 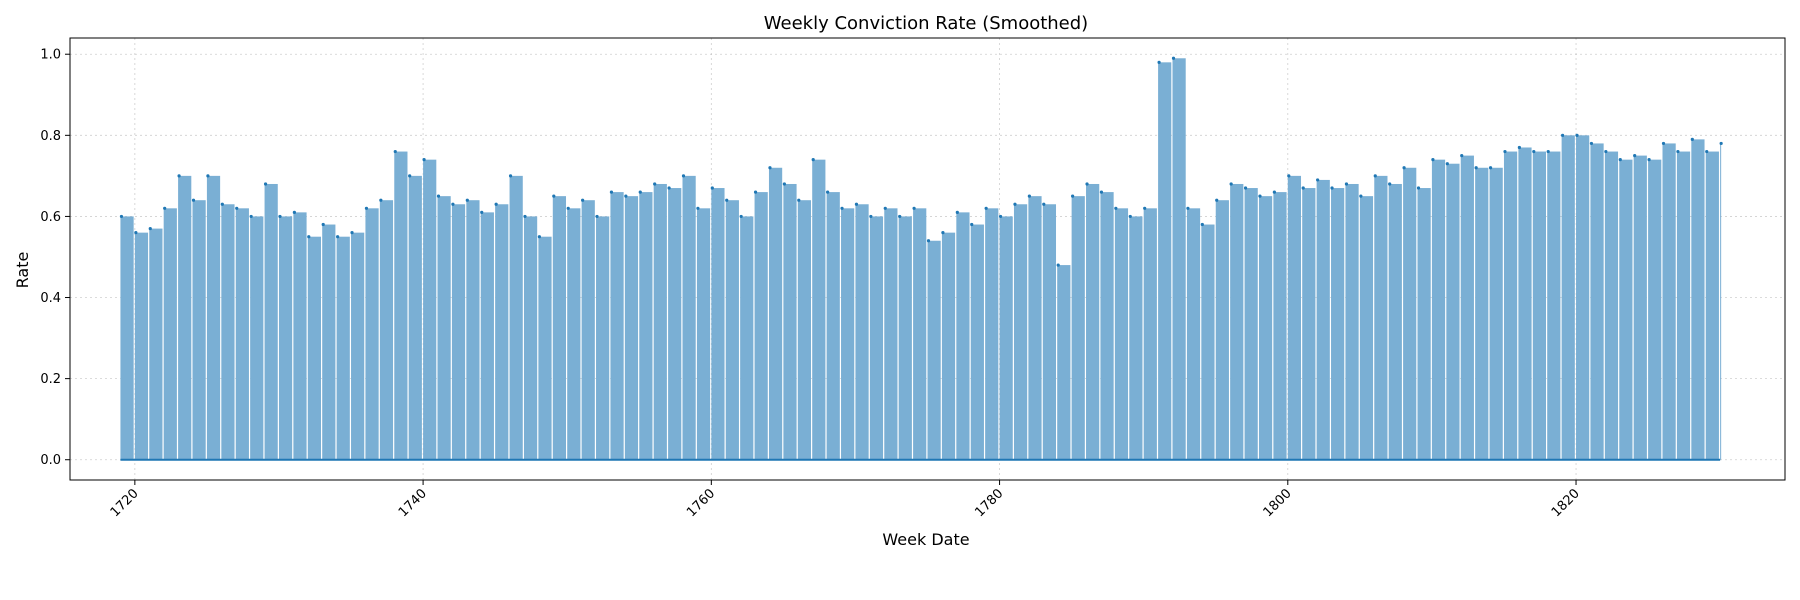 What do you see at coordinates (50, 460) in the screenshot?
I see `y-tick-label: 0.0` at bounding box center [50, 460].